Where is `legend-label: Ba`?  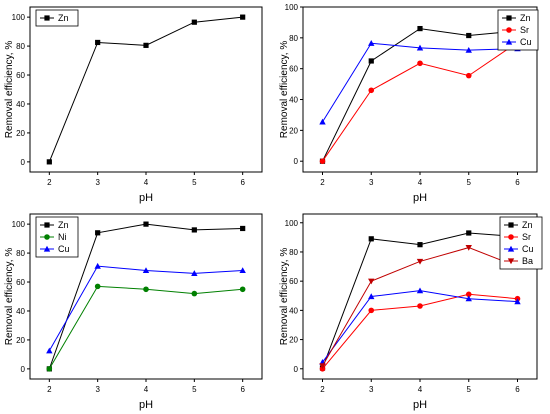
legend-label: Ba is located at coordinates (527, 261).